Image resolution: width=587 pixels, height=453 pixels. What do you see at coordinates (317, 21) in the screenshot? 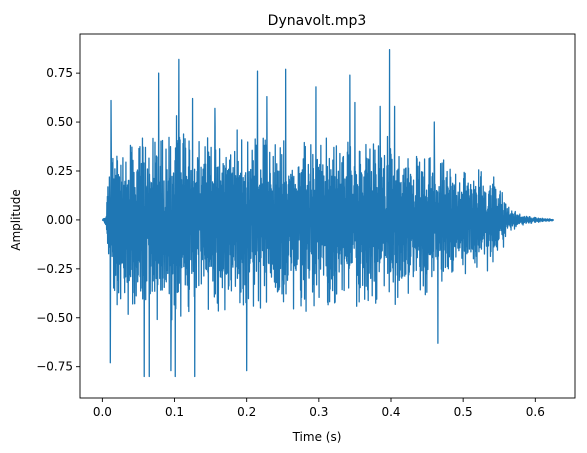
I see `chart-title: Dynavolt.mp3` at bounding box center [317, 21].